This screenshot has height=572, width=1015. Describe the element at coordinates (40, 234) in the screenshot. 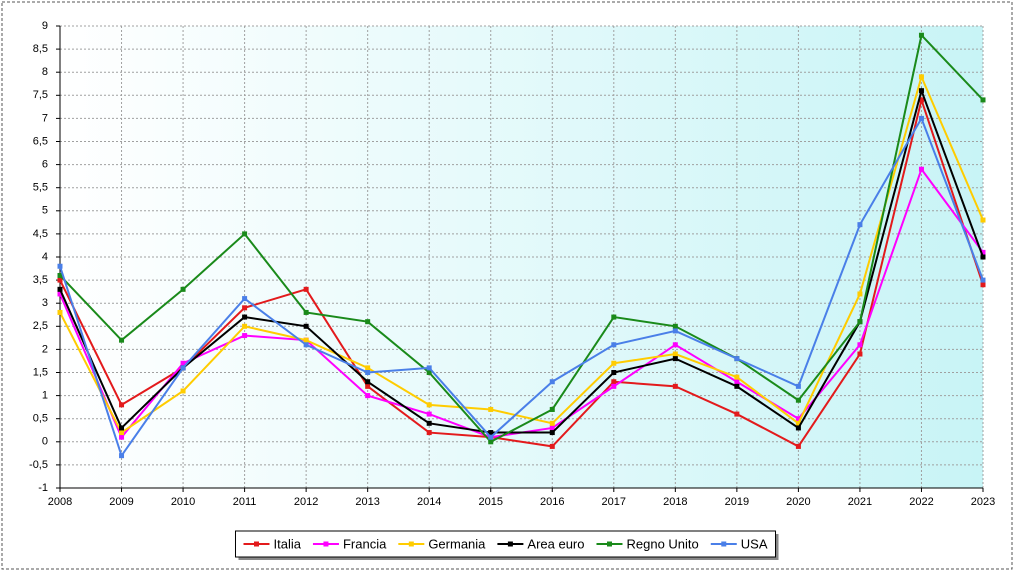

I see `y-tick-label: 4,5` at that location.